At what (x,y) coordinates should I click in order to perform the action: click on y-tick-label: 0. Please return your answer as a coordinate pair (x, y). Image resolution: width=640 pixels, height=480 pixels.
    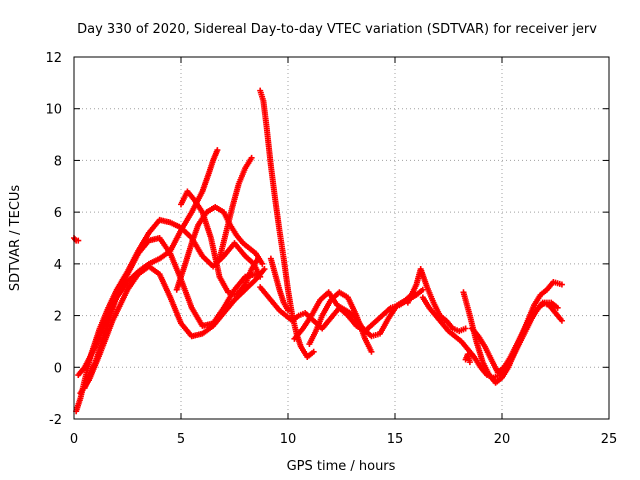
    Looking at the image, I should click on (58, 368).